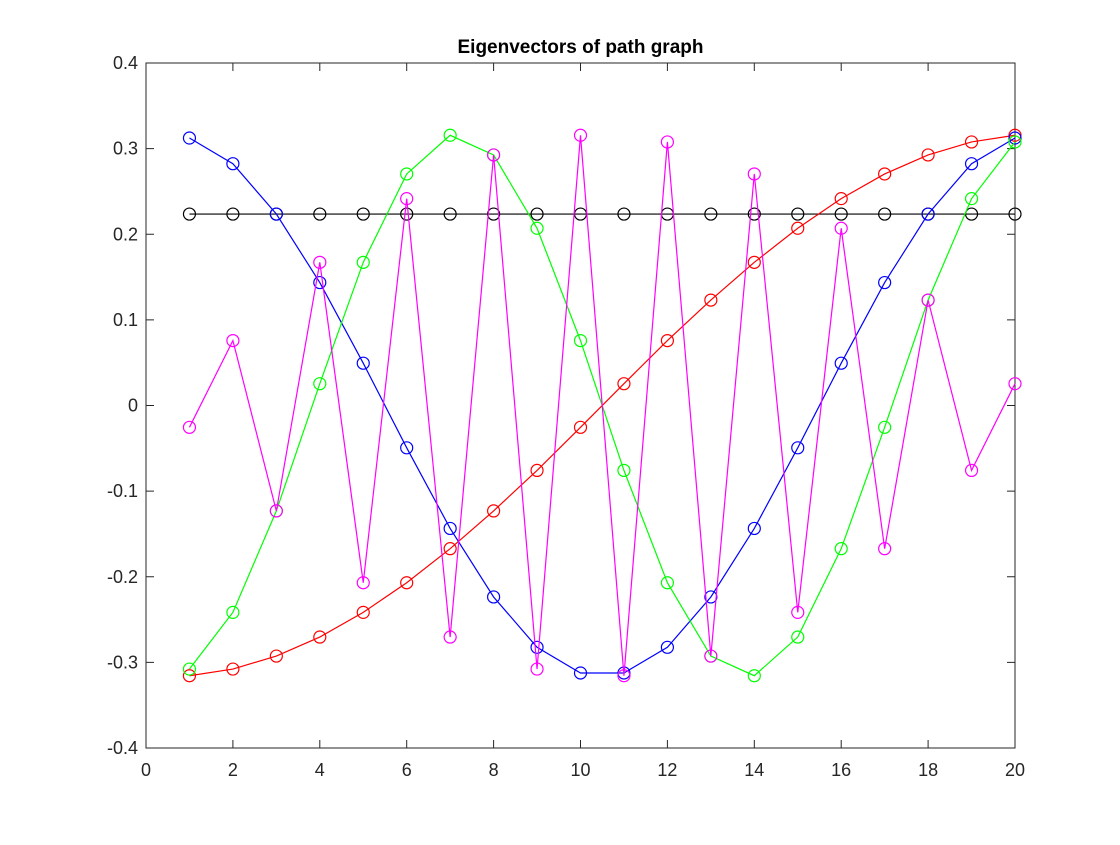  Describe the element at coordinates (407, 770) in the screenshot. I see `x-tick-label: 6` at that location.